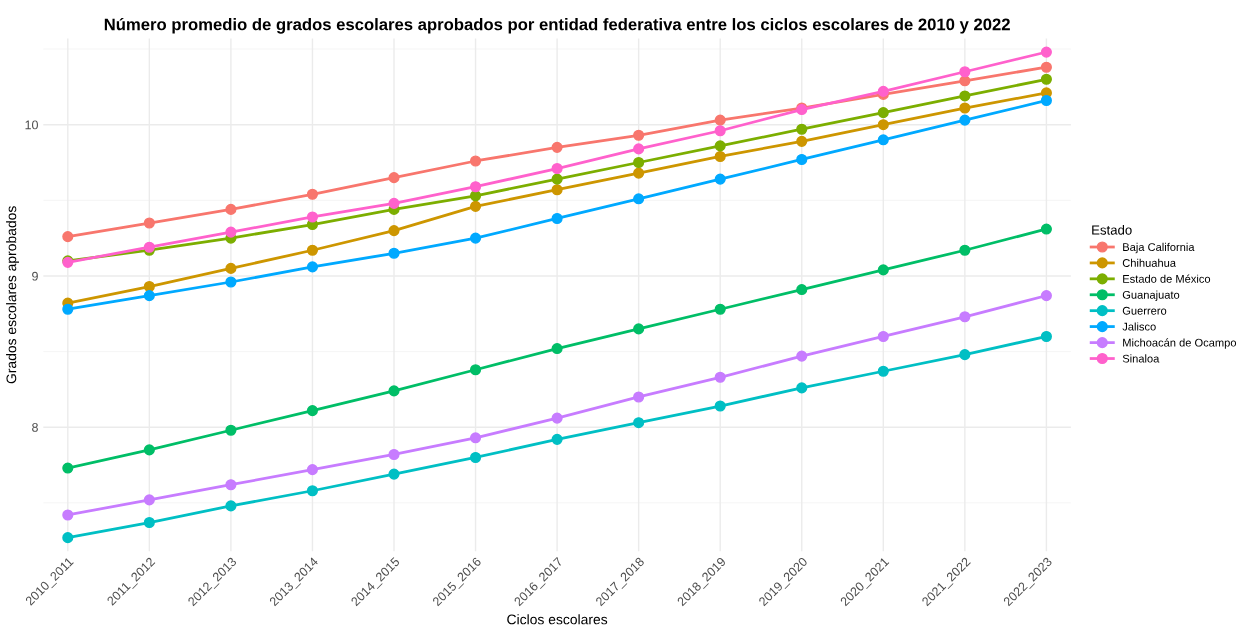 This screenshot has height=641, width=1238. I want to click on legend-label: Chihuahua, so click(1149, 262).